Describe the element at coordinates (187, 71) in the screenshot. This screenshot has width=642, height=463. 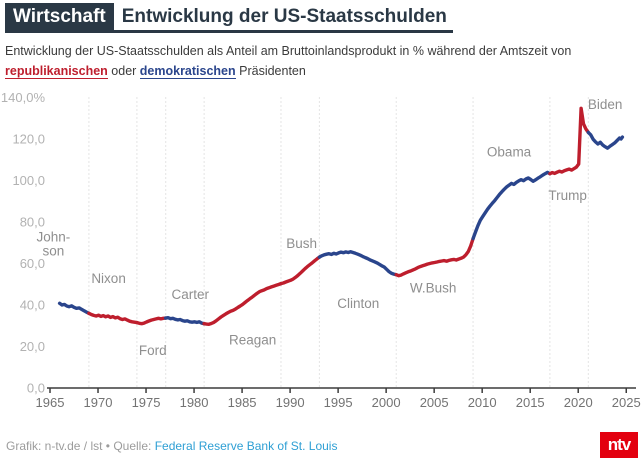
I see `democratic-term-label: demokratischen` at that location.